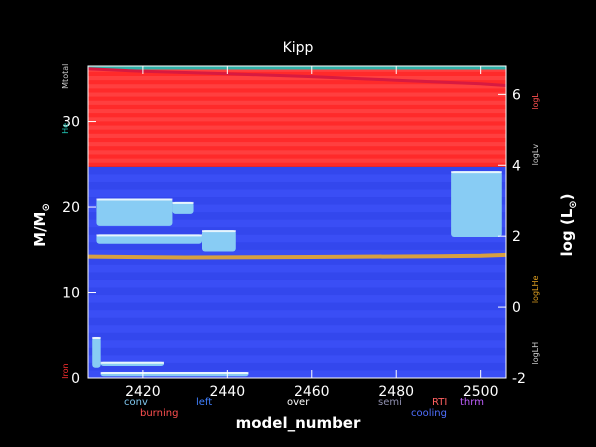  Describe the element at coordinates (573, 204) in the screenshot. I see `y2-axis-label-sub: ⊙` at that location.